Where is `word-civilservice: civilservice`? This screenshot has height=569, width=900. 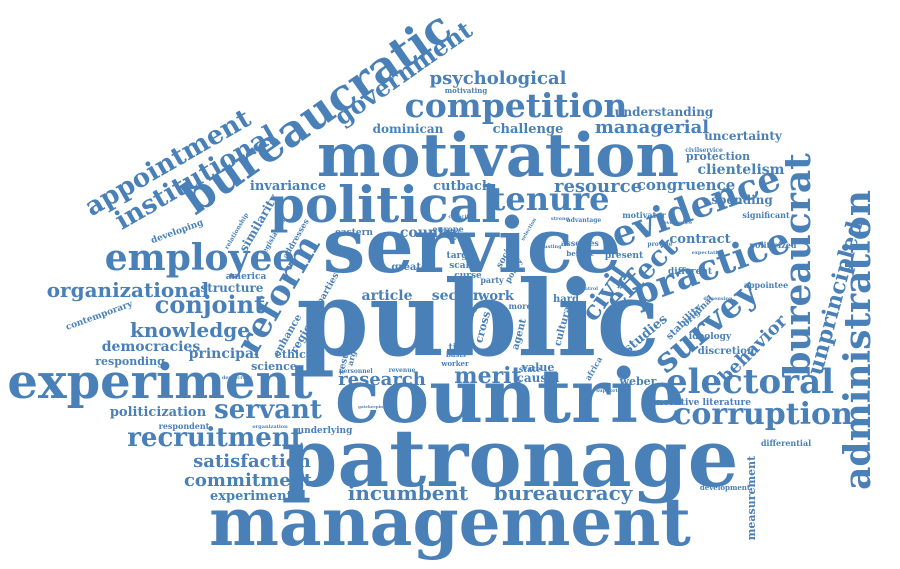 word-civilservice: civilservice is located at coordinates (704, 150).